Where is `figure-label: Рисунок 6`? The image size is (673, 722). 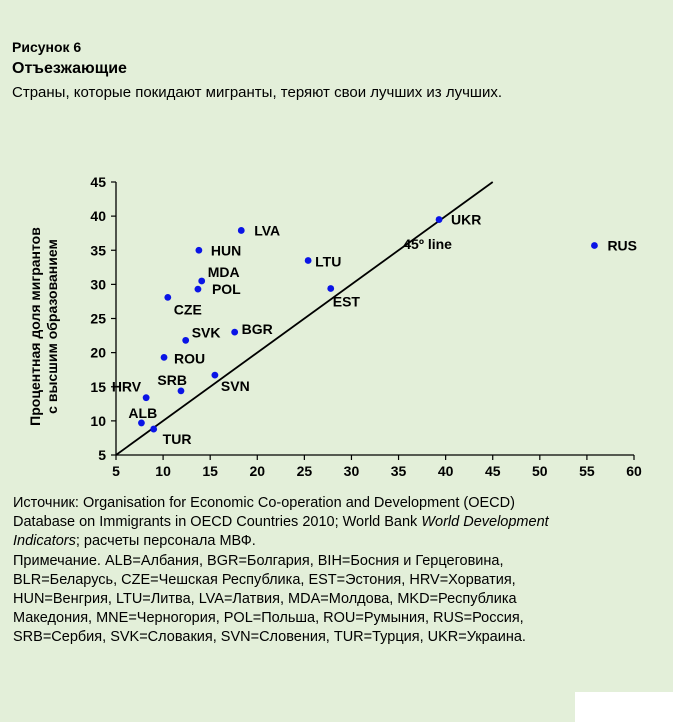
figure-label: Рисунок 6 is located at coordinates (47, 47).